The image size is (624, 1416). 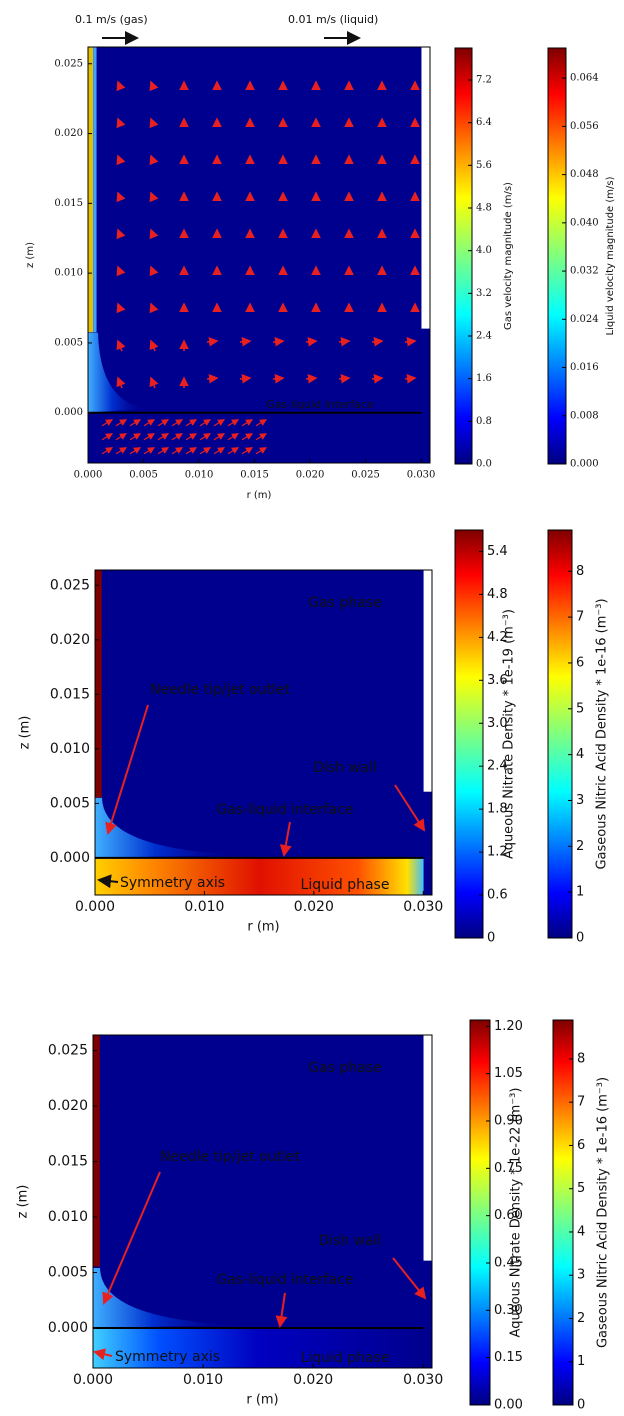 I want to click on colorbar-tick-label: 4.0, so click(x=484, y=250).